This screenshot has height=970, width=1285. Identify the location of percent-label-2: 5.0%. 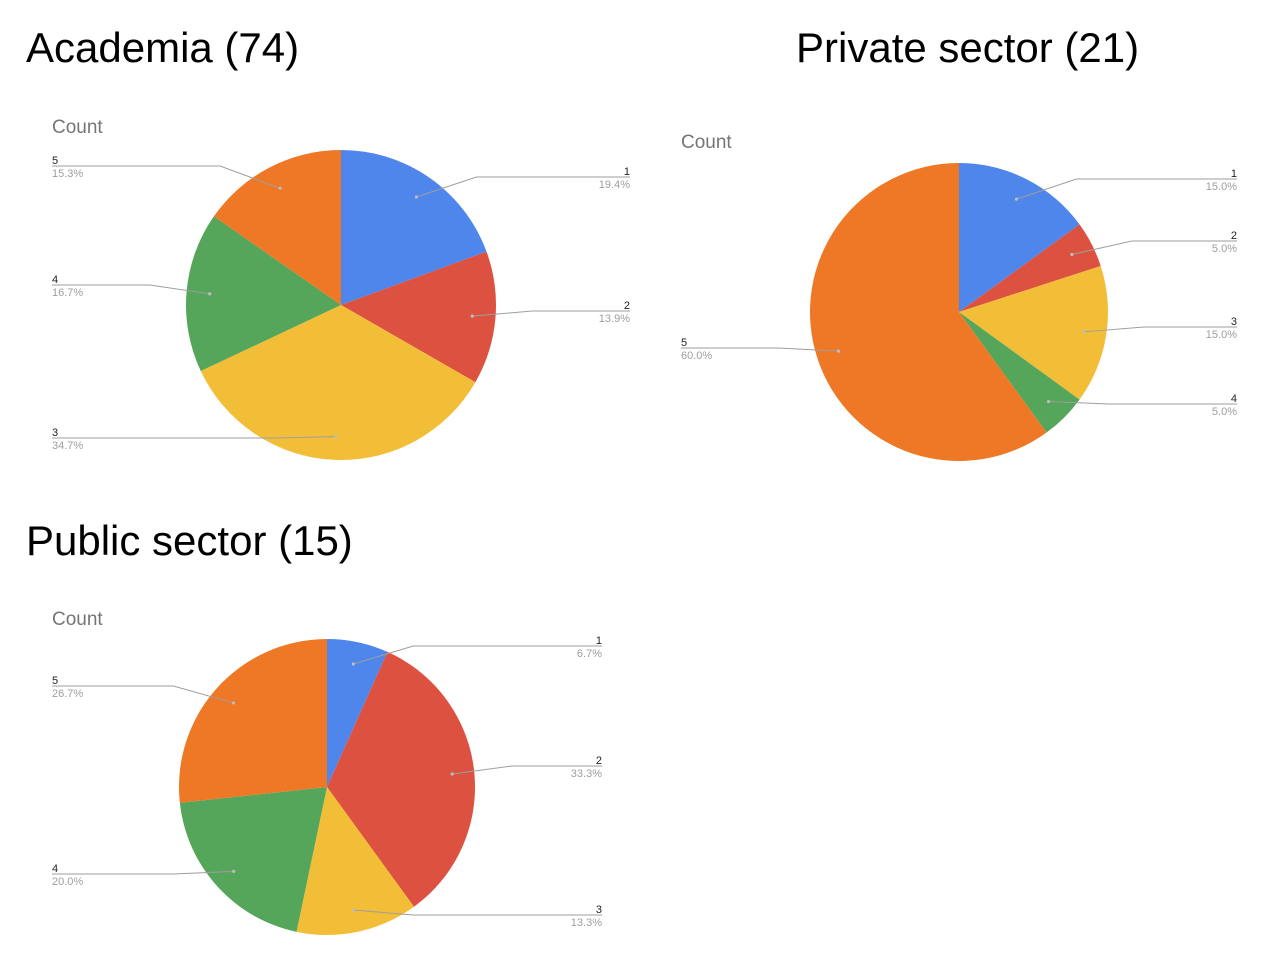
(1224, 249).